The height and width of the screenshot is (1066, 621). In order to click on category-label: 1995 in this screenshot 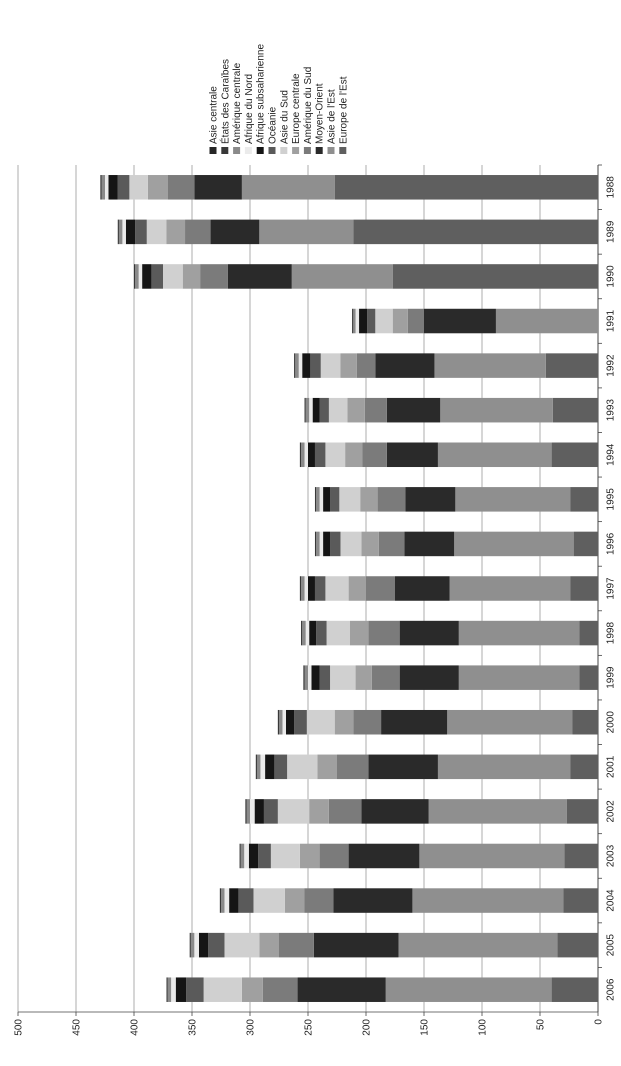, I will do `click(611, 499)`.